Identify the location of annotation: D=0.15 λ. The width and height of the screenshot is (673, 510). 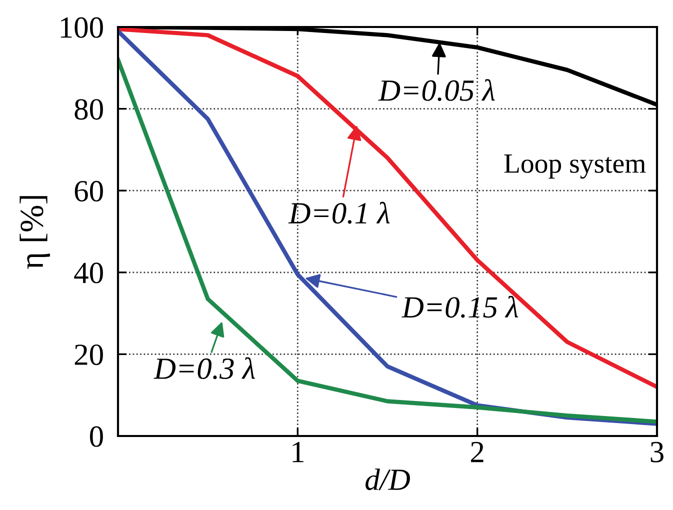
(460, 307).